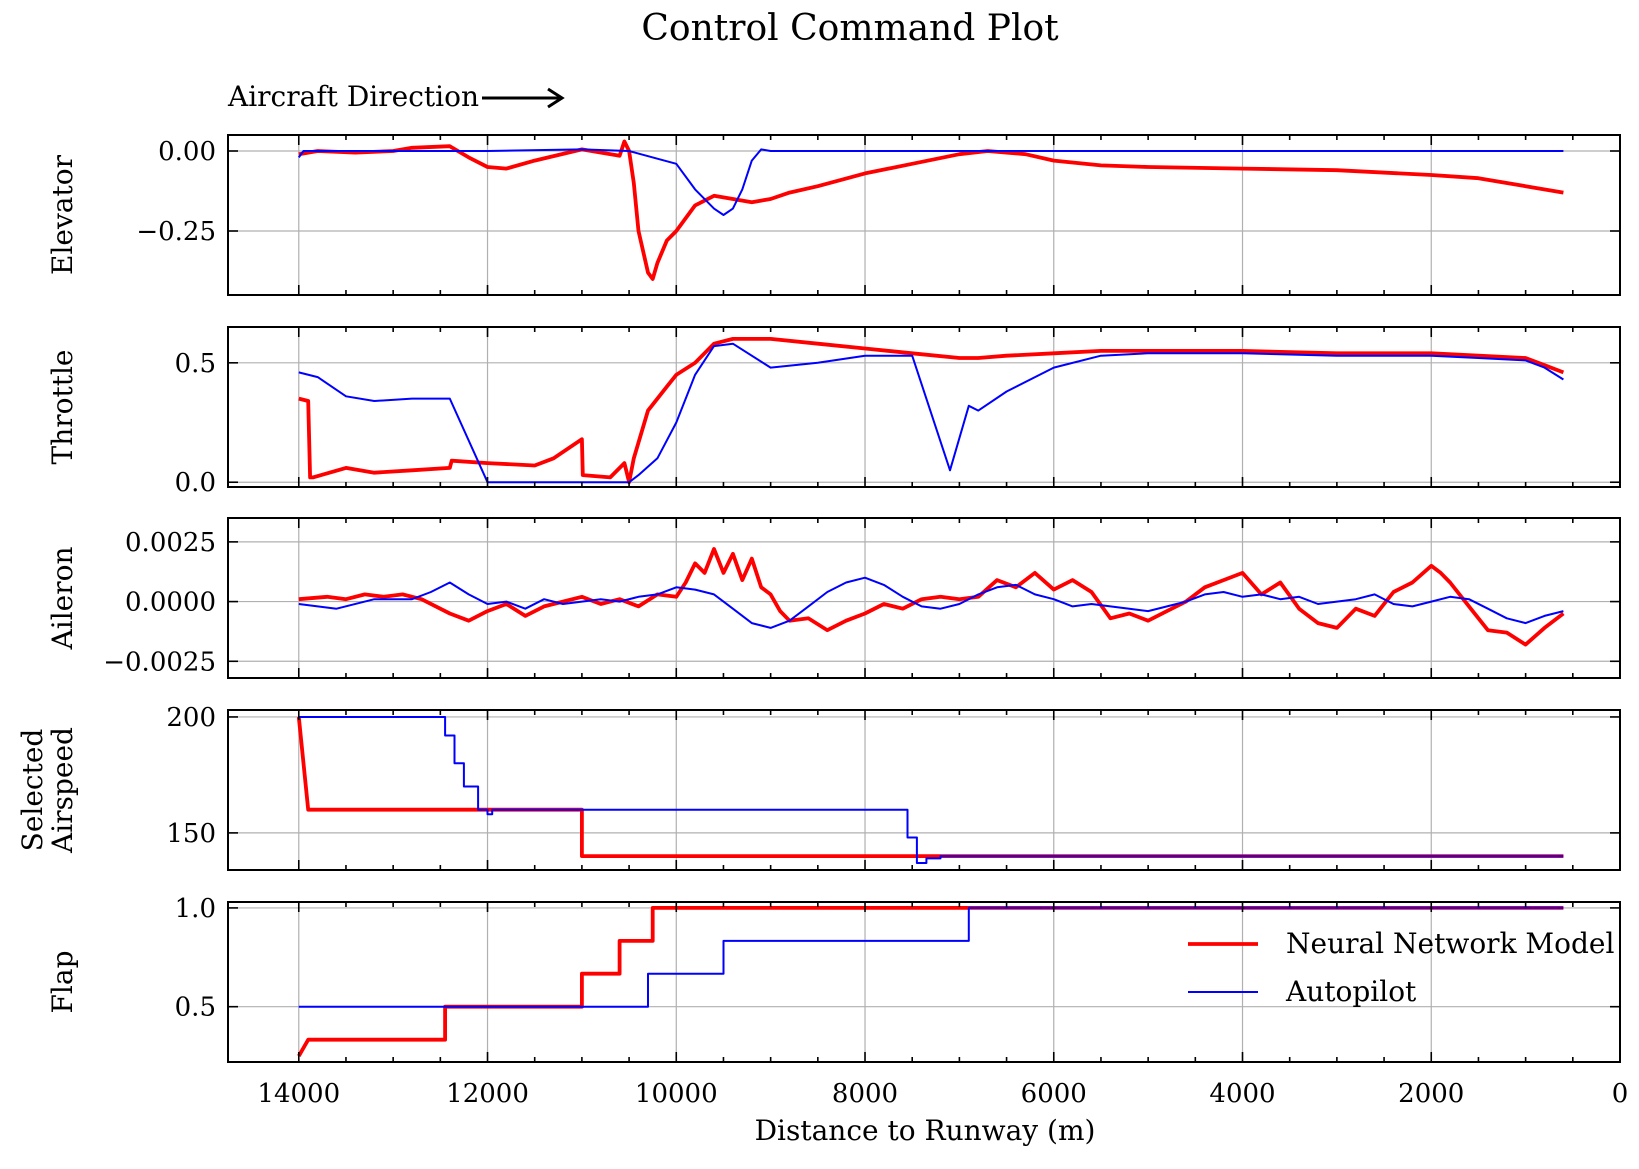 This screenshot has width=1639, height=1169. Describe the element at coordinates (195, 483) in the screenshot. I see `y-tick-label: 0.0` at that location.